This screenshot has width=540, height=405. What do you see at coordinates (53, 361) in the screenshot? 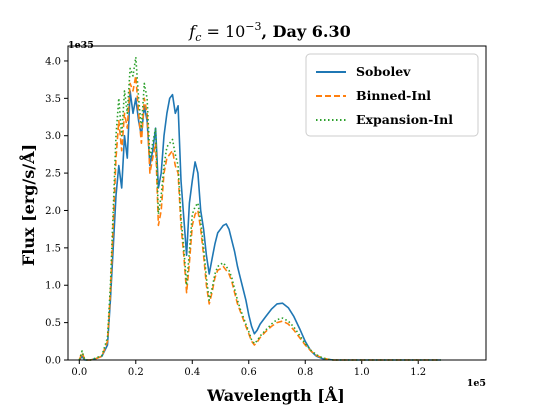
I see `y-tick-label: 0.0` at bounding box center [53, 361].